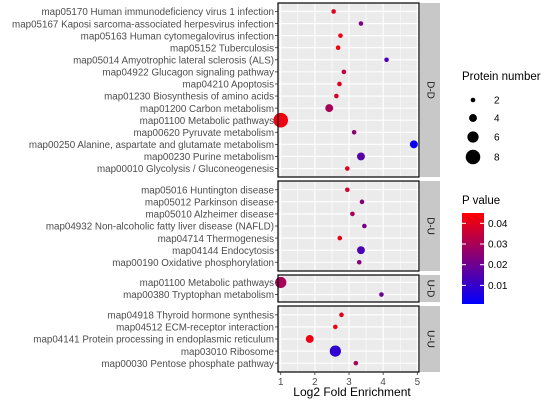 Image resolution: width=550 pixels, height=406 pixels. I want to click on size-legend-label: 8, so click(497, 158).